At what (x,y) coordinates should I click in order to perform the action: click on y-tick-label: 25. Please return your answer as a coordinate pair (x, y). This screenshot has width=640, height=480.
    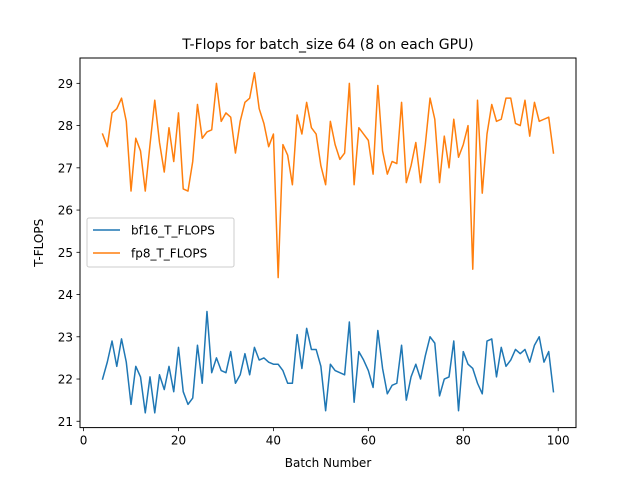
    Looking at the image, I should click on (65, 253).